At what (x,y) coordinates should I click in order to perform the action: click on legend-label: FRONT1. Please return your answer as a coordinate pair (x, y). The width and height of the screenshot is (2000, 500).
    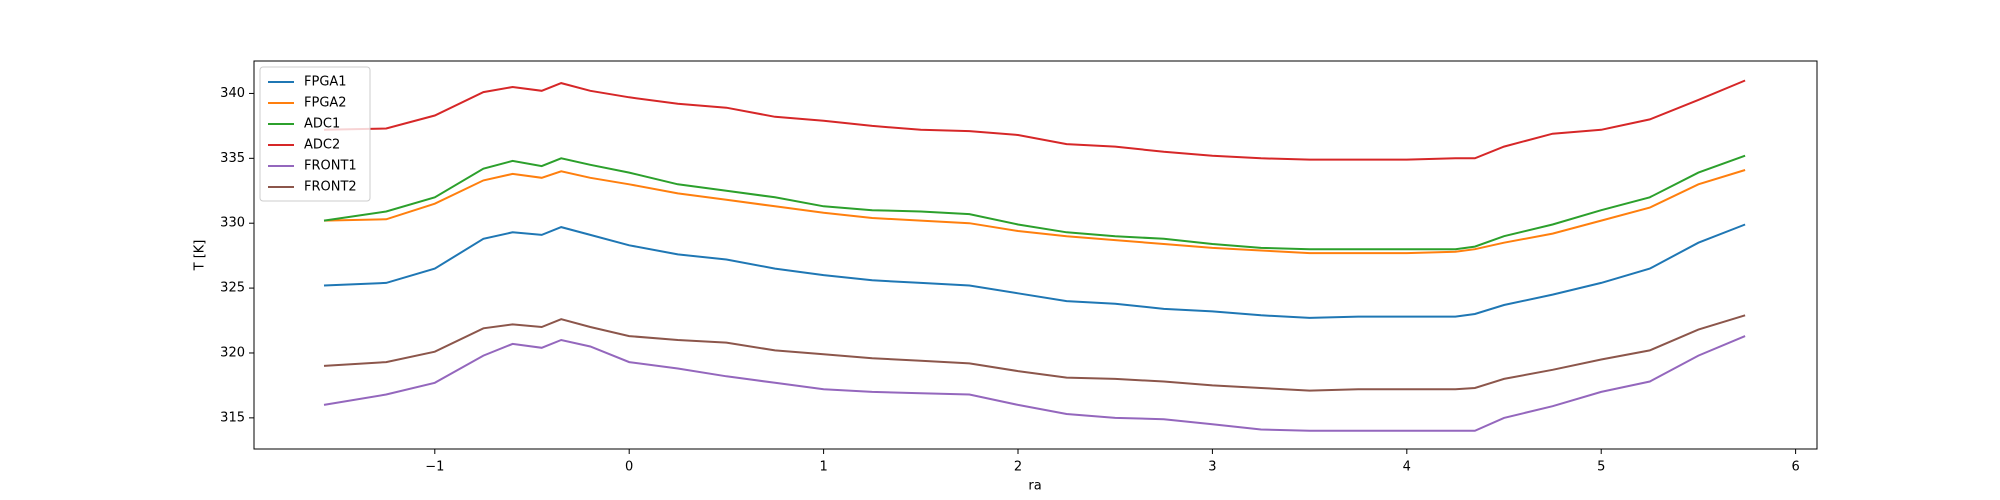
    Looking at the image, I should click on (330, 166).